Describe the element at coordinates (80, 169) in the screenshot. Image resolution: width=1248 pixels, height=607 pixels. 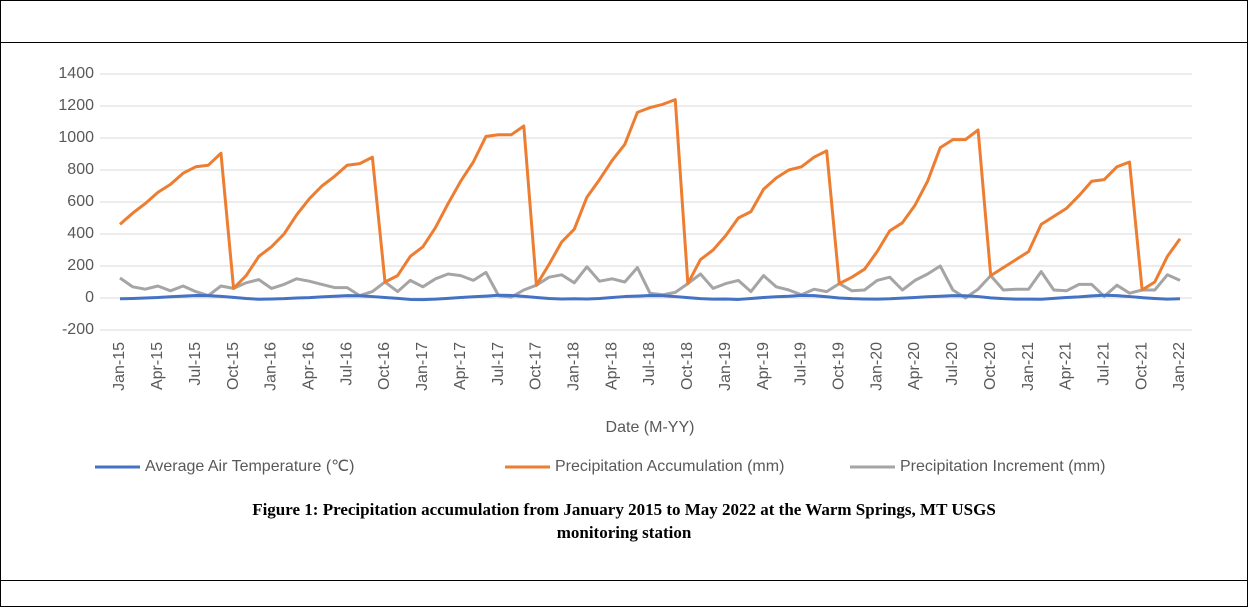
I see `y-tick-label: 800` at that location.